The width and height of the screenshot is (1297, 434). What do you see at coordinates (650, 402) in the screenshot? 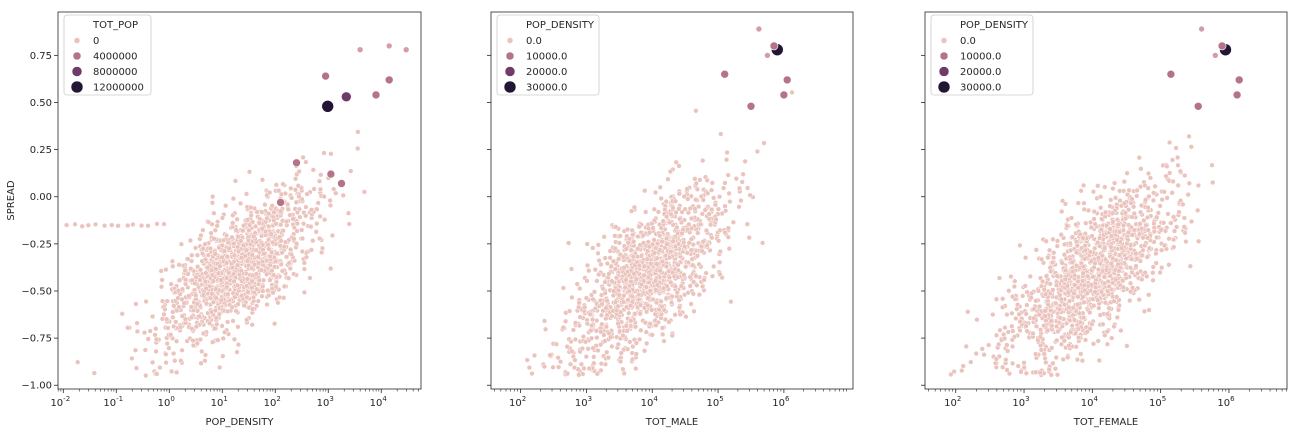
I see `x-tick-label: 10⁴` at bounding box center [650, 402].